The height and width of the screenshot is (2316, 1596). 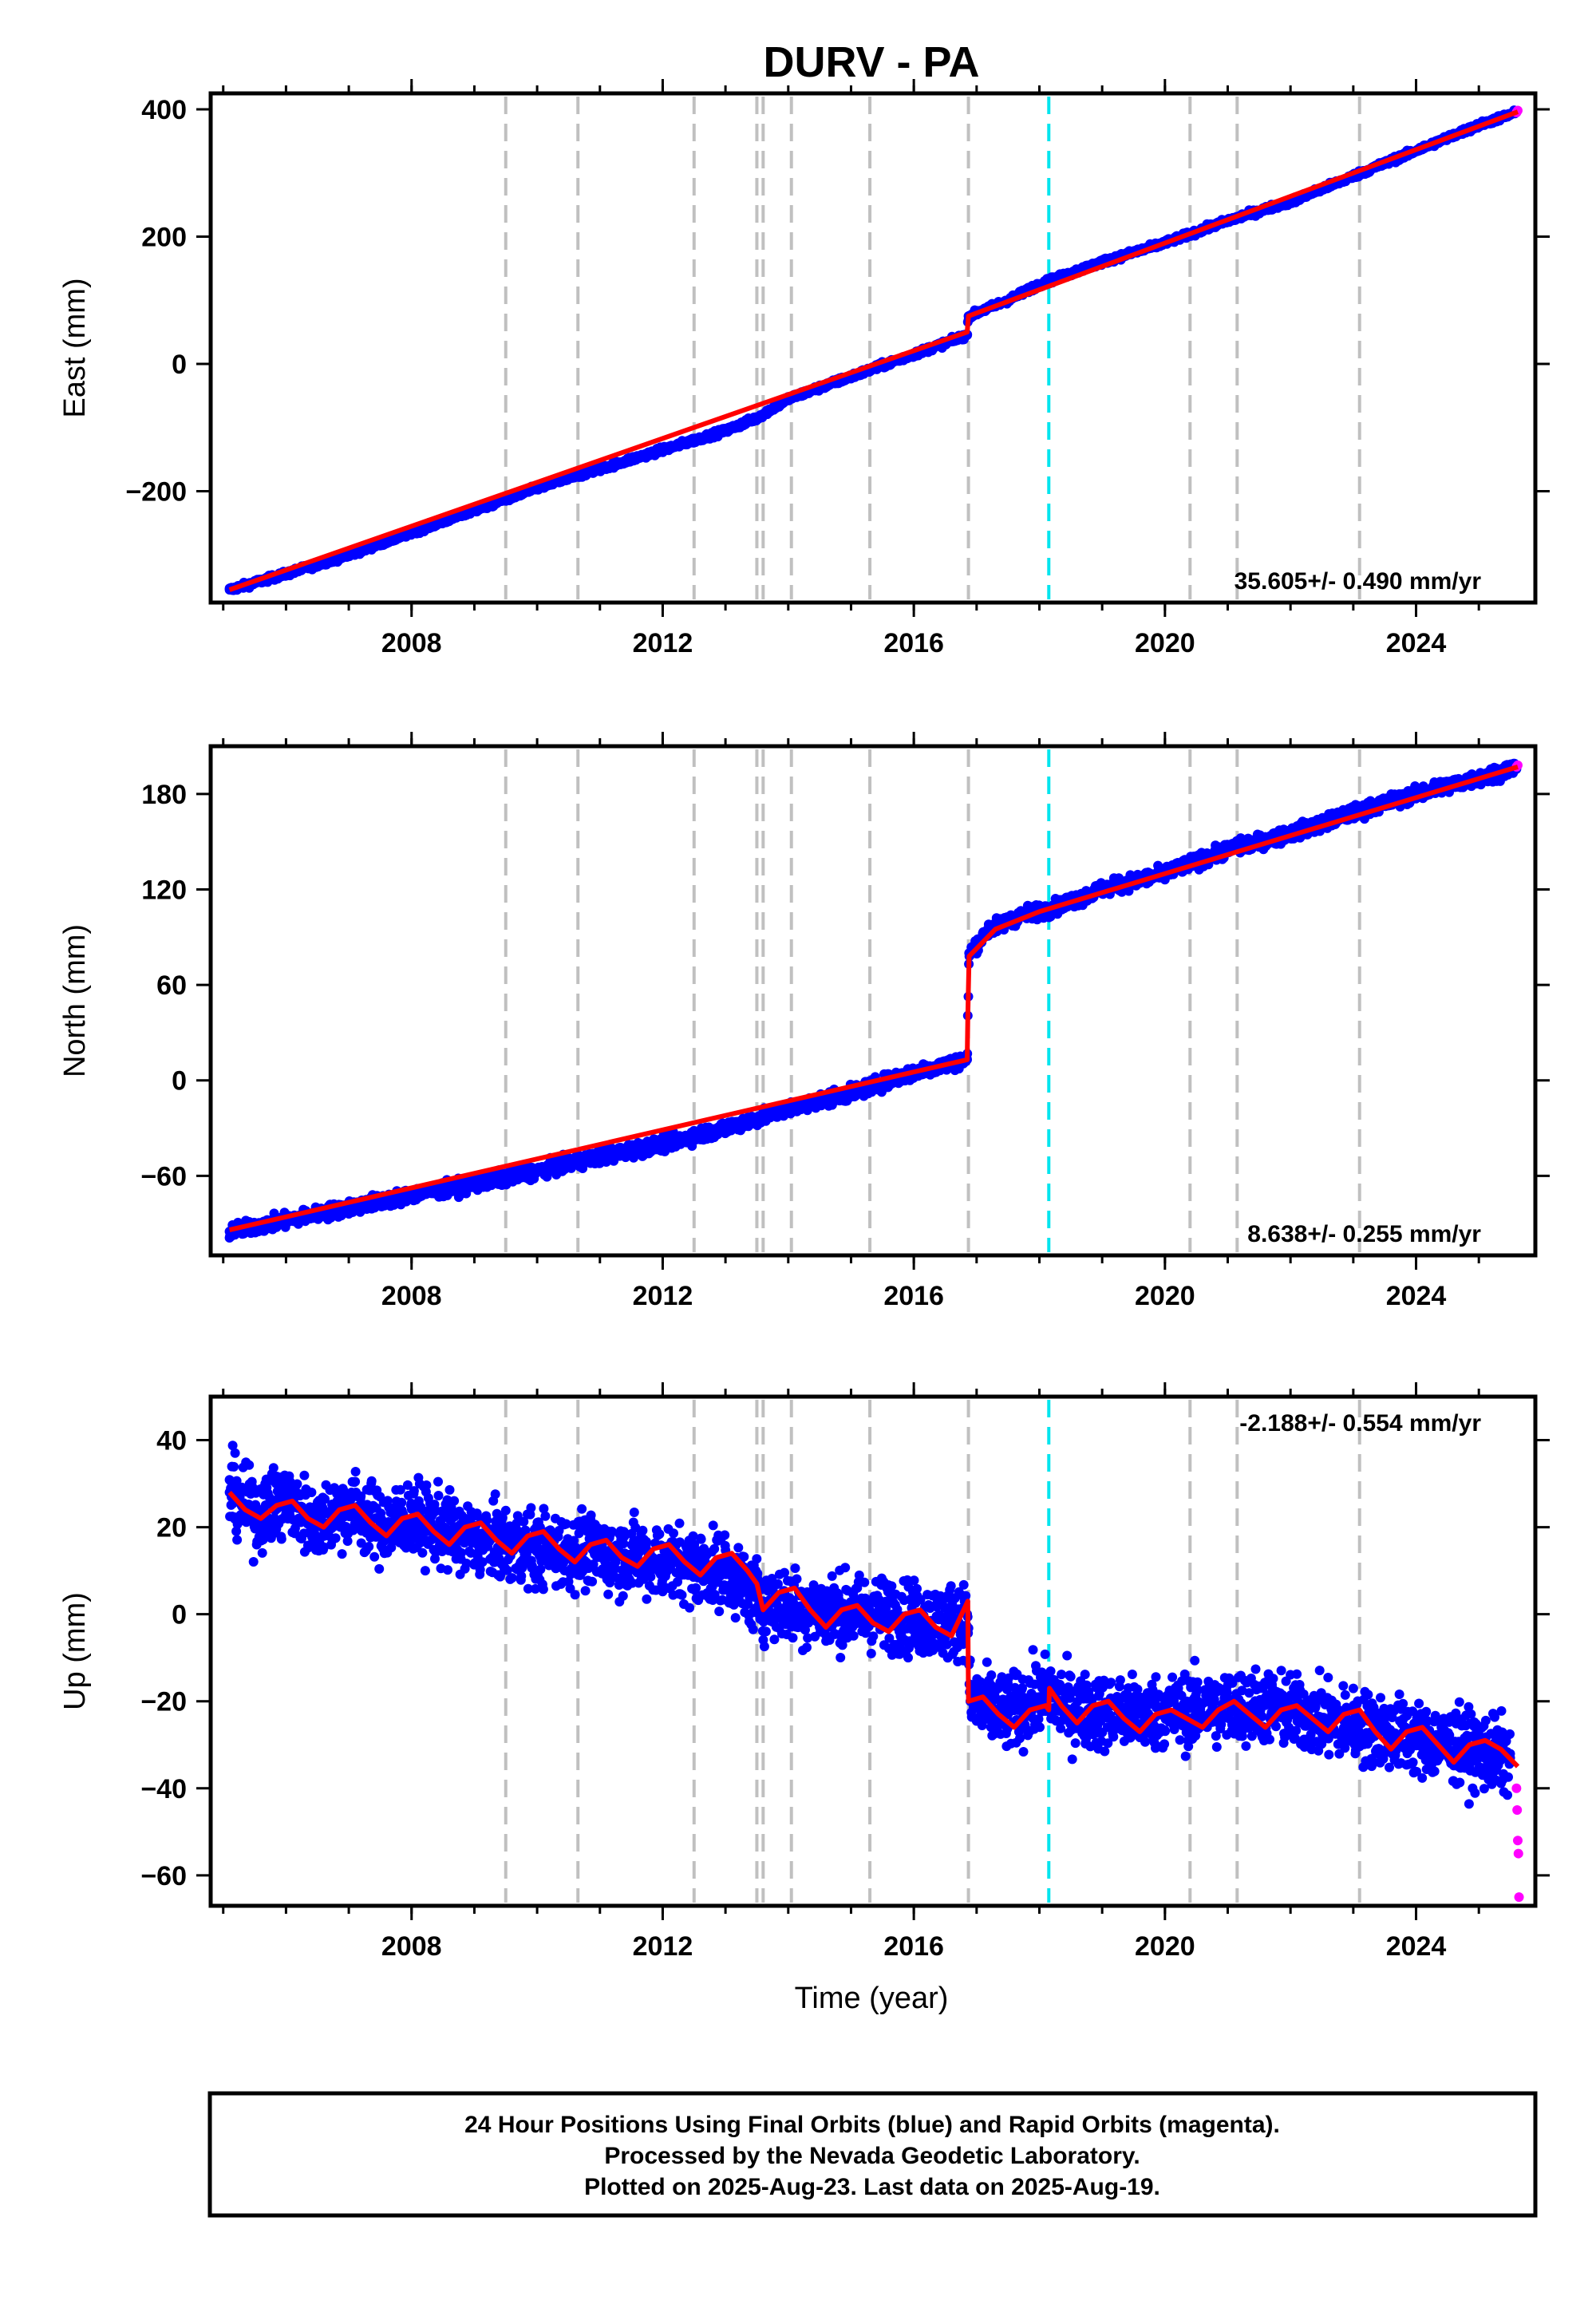 I want to click on y-tick-label: −200, so click(x=156, y=492).